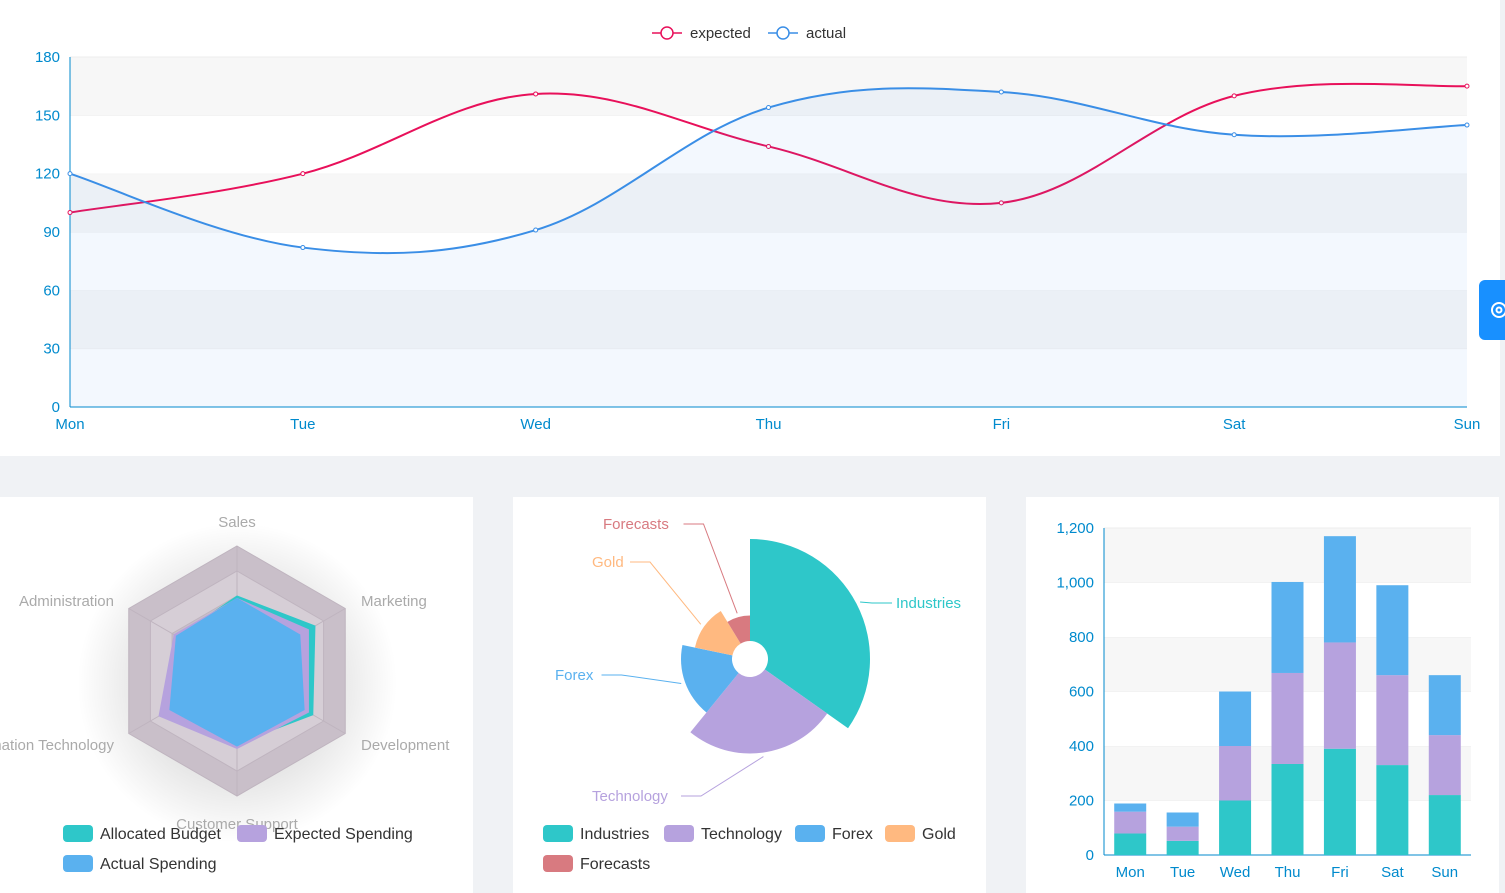  What do you see at coordinates (852, 834) in the screenshot?
I see `legend-label: Forex` at bounding box center [852, 834].